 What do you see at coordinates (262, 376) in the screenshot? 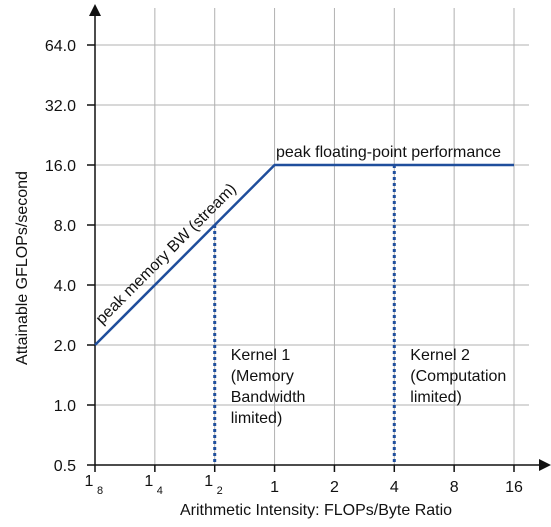
I see `kernel-1-annotation-line: (Memory` at bounding box center [262, 376].